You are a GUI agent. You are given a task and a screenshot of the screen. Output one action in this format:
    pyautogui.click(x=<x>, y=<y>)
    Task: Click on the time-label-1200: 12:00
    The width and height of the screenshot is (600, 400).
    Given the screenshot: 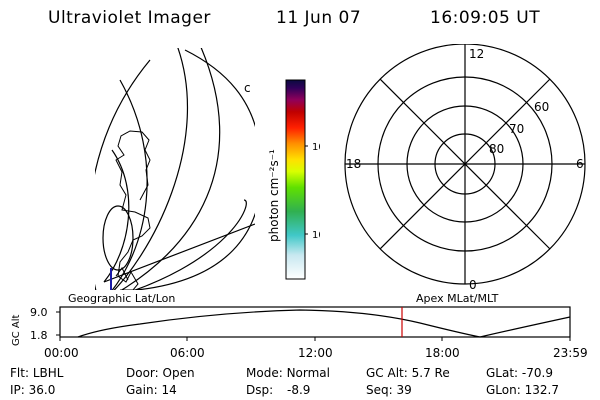 What is the action you would take?
    pyautogui.click(x=315, y=353)
    